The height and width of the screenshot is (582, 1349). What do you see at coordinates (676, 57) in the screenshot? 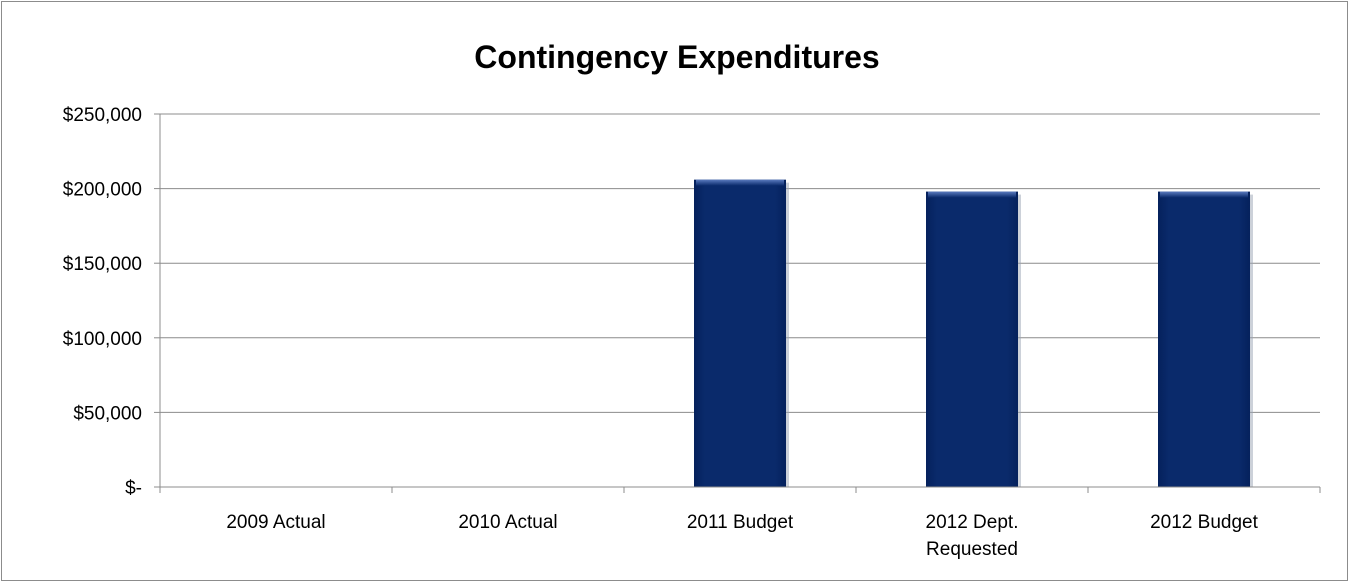
I see `chart-title: Contingency Expenditures` at bounding box center [676, 57].